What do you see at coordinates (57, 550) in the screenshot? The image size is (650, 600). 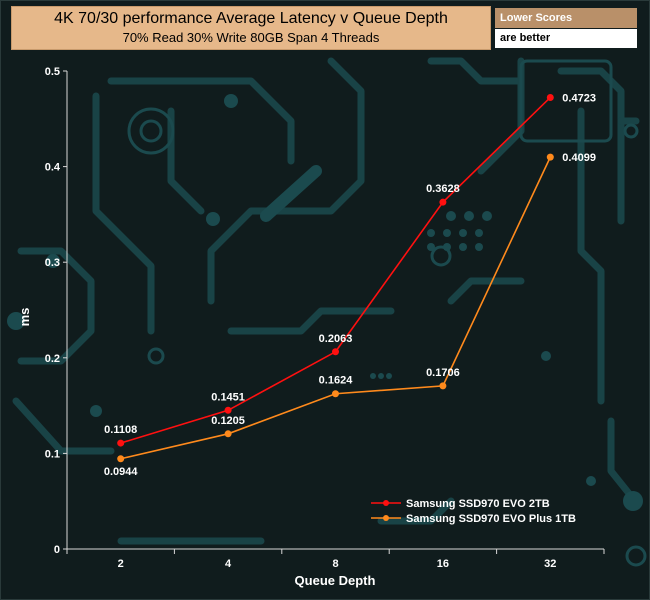 I see `y-tick-label: 0` at bounding box center [57, 550].